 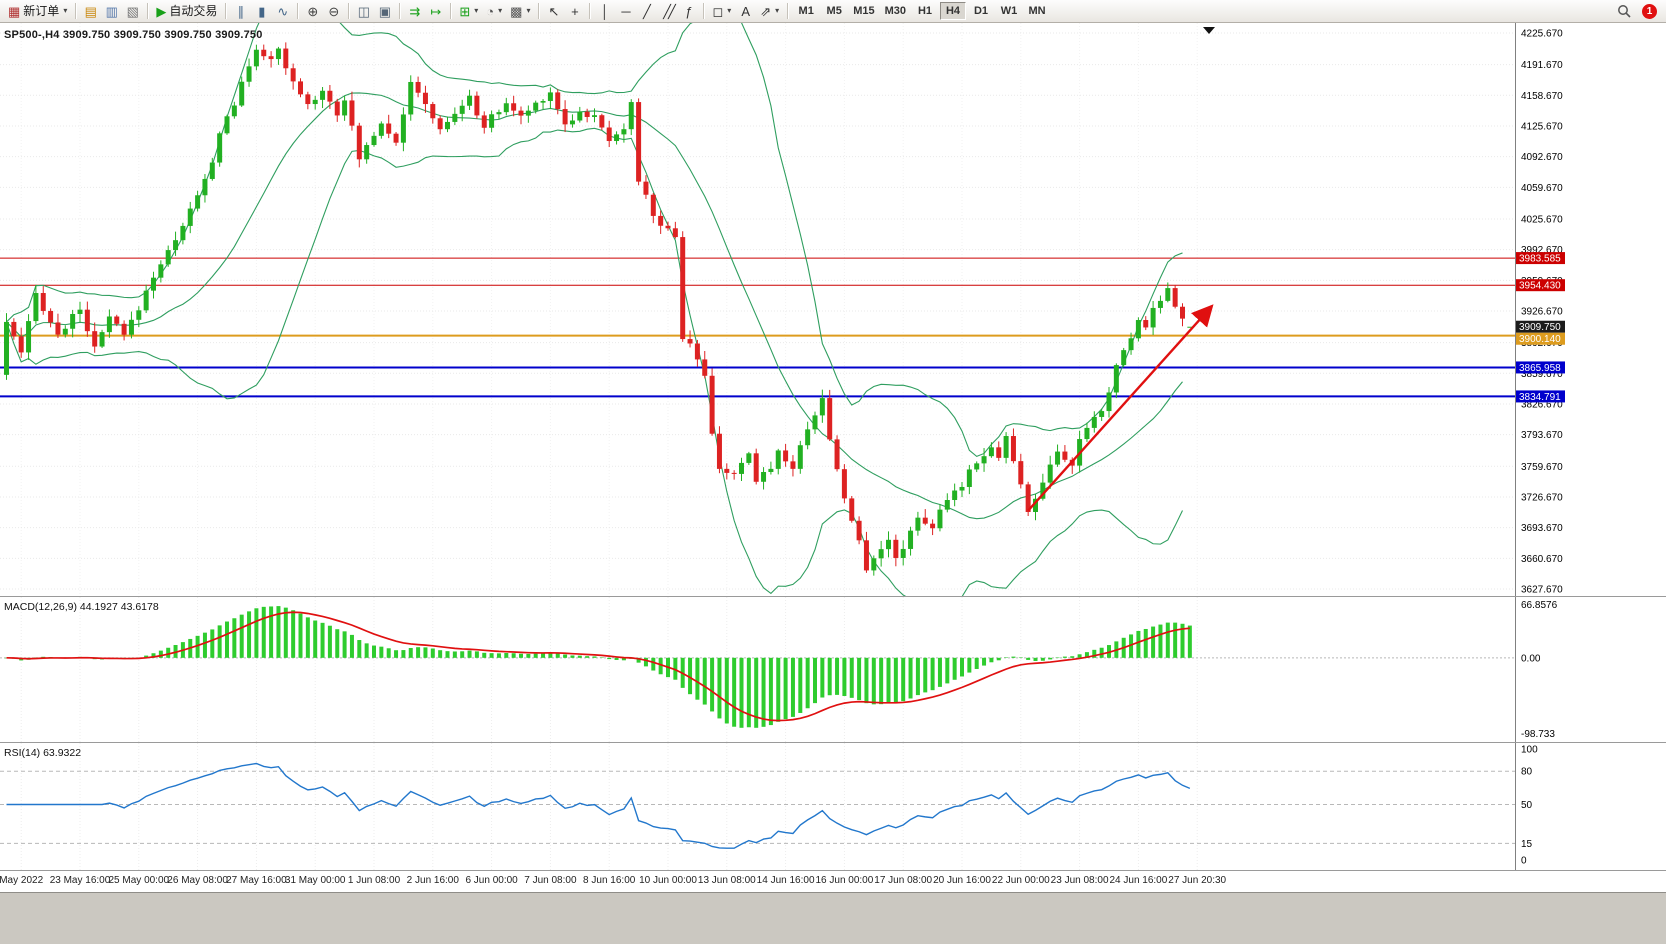 I want to click on svg-text: 3627.670, so click(x=1542, y=590).